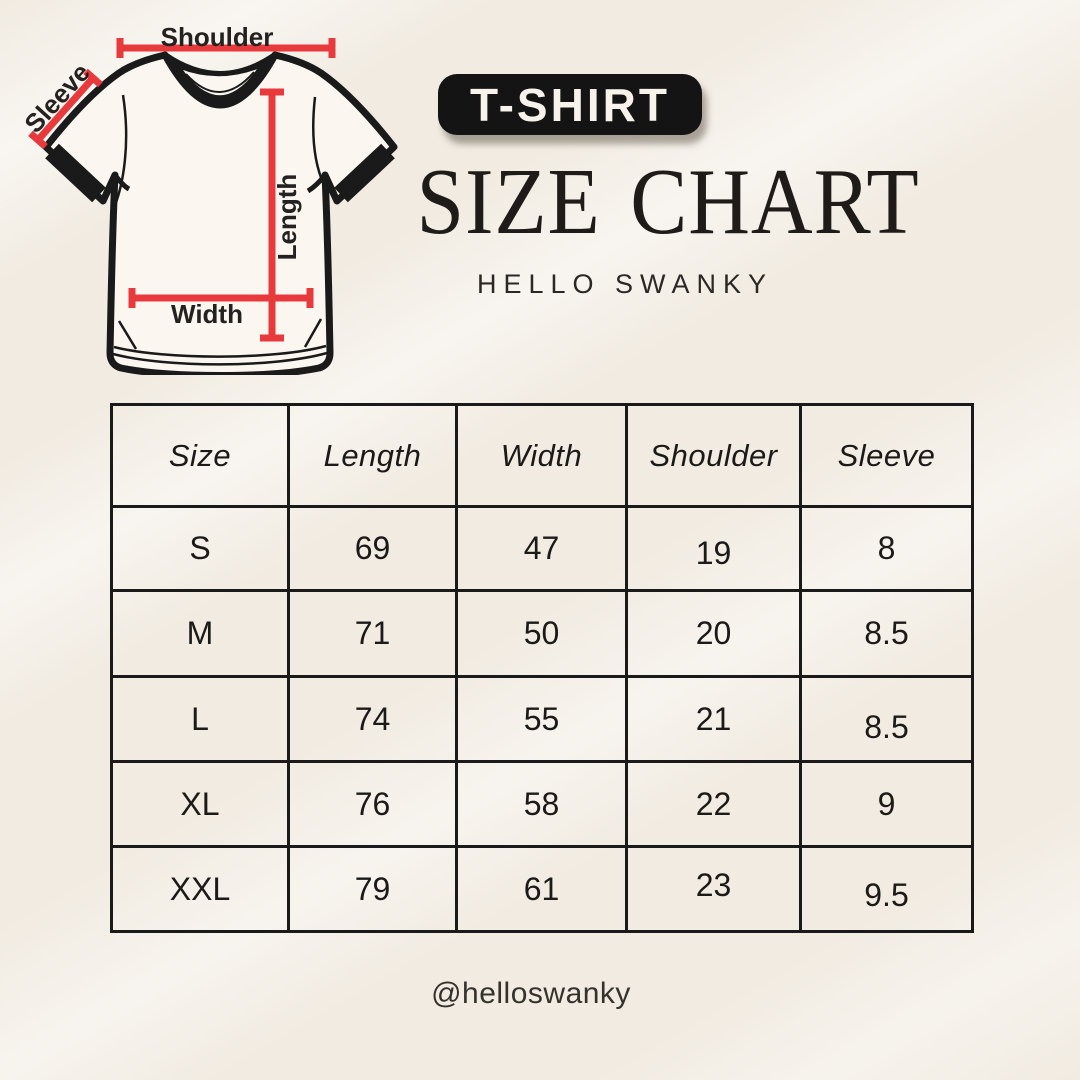  What do you see at coordinates (200, 719) in the screenshot?
I see `cell-size: L` at bounding box center [200, 719].